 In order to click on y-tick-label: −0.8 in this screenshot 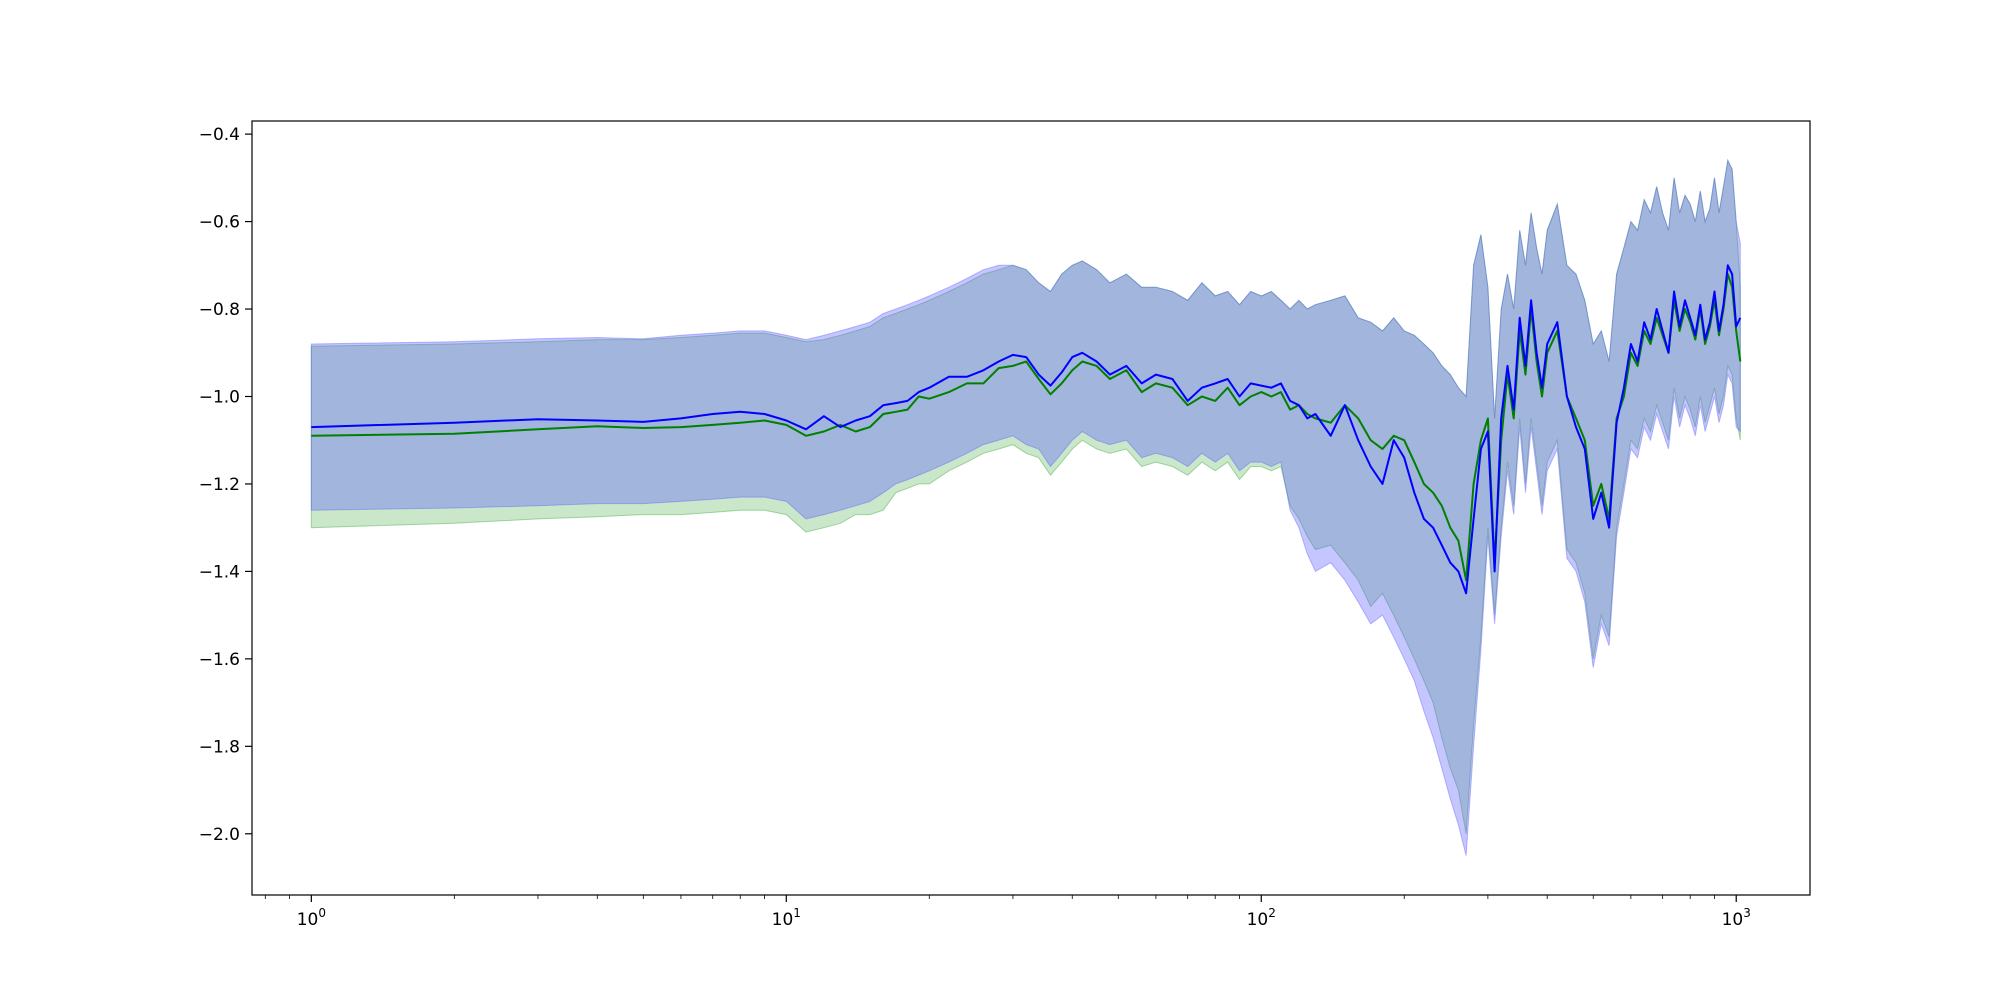, I will do `click(219, 310)`.